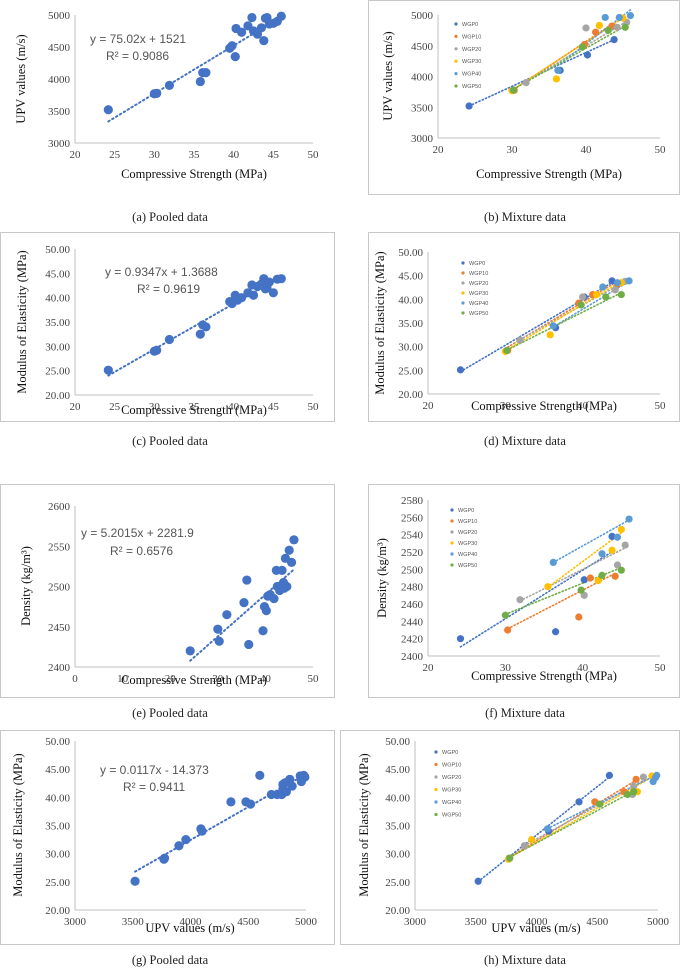 This screenshot has height=972, width=685. I want to click on y-tick-label: 2520, so click(412, 553).